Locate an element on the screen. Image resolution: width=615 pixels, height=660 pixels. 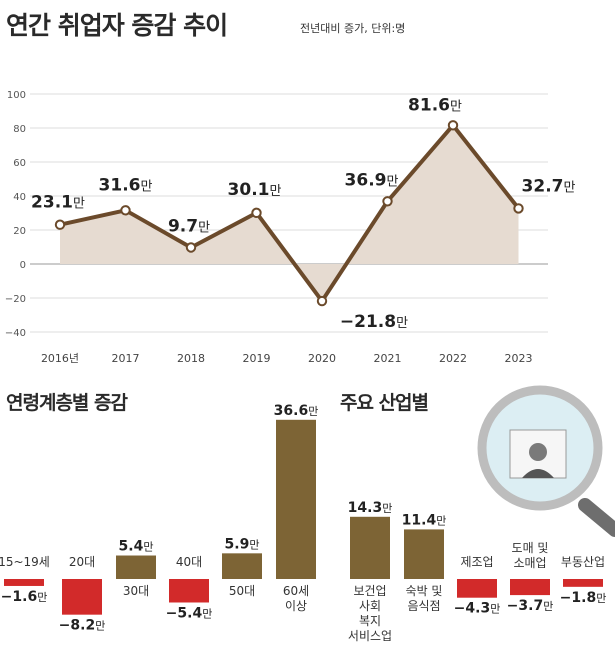
y-tick-label: −40 is located at coordinates (15, 333).